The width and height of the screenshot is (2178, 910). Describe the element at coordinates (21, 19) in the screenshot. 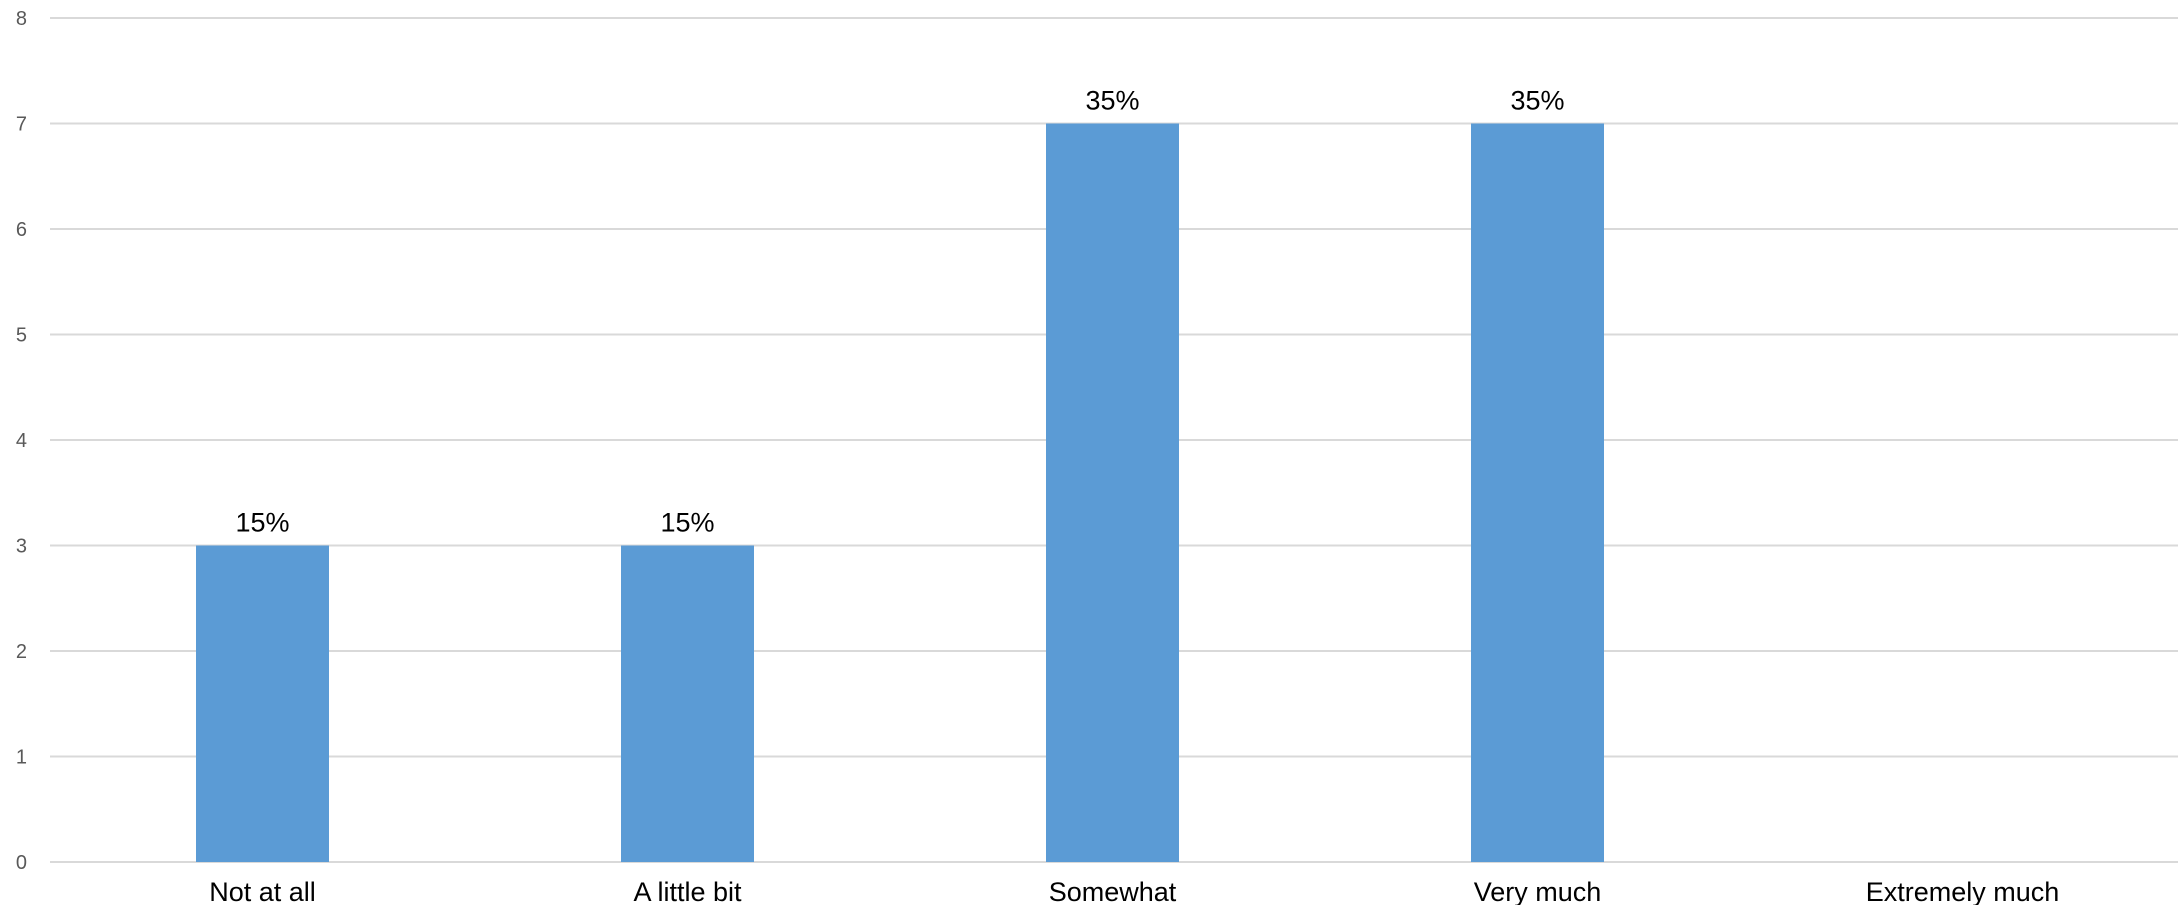

I see `y-tick-label-8: 8` at that location.